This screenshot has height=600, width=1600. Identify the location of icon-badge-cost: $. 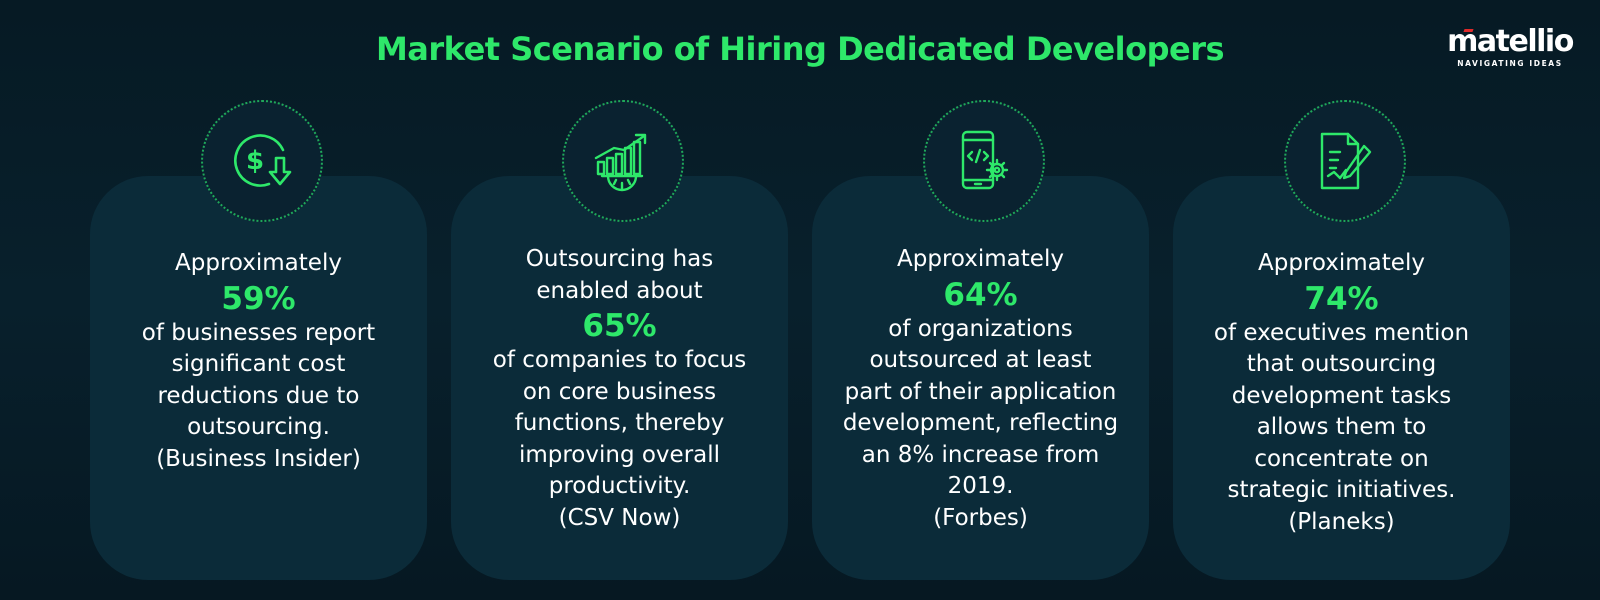
(262, 161).